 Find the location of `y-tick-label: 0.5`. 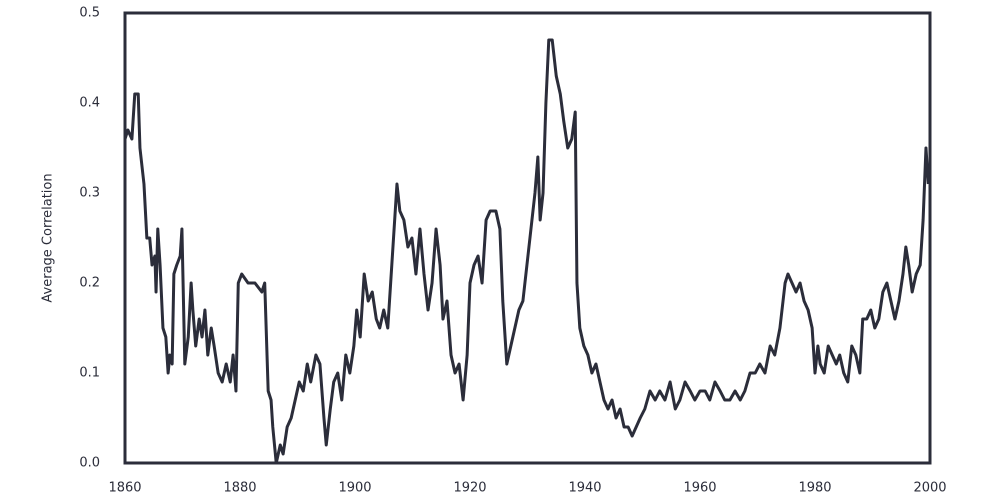

y-tick-label: 0.5 is located at coordinates (89, 13).